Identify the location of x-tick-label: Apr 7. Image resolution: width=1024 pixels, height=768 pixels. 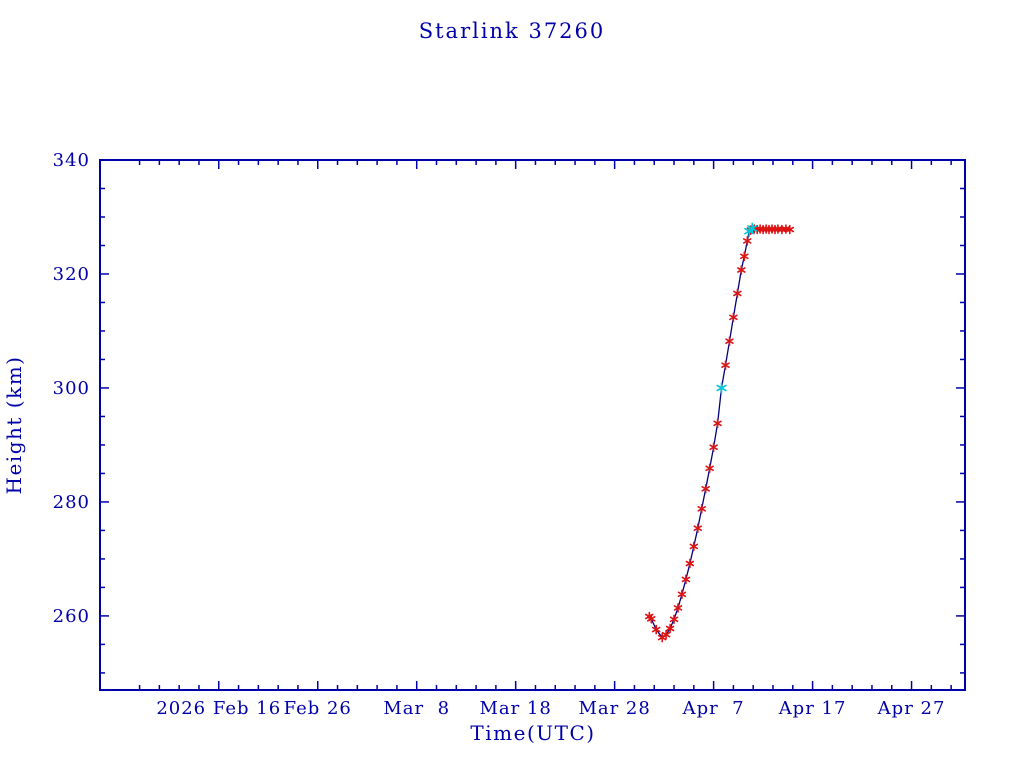
(713, 708).